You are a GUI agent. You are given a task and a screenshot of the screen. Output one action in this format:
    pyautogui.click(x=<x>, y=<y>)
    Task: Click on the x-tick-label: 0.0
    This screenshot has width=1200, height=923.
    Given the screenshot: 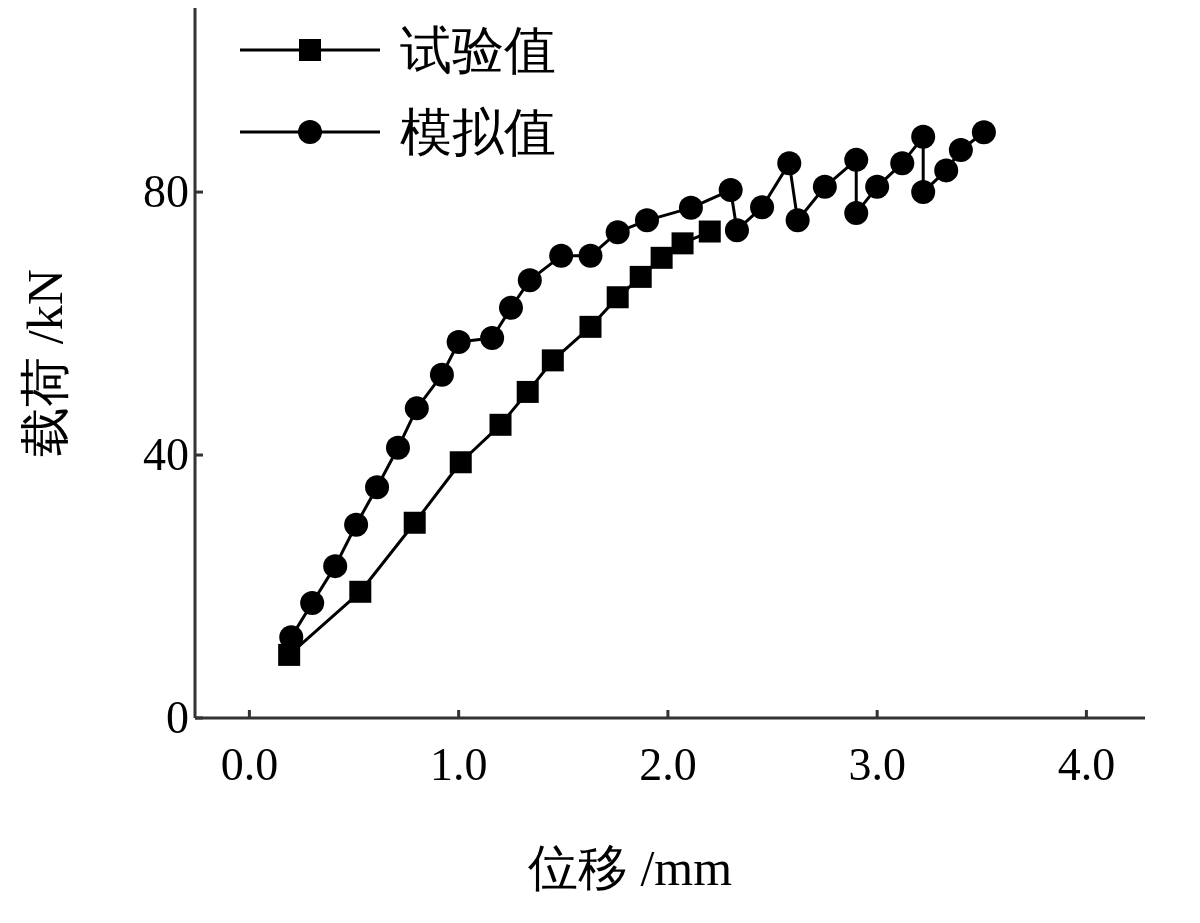 What is the action you would take?
    pyautogui.click(x=249, y=764)
    